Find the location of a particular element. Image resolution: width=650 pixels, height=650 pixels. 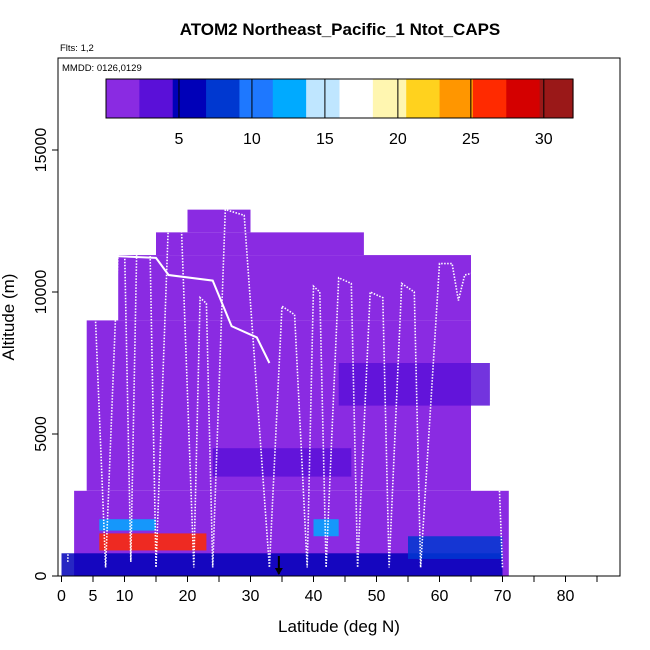

y-tick-label: 15000 is located at coordinates (41, 150).